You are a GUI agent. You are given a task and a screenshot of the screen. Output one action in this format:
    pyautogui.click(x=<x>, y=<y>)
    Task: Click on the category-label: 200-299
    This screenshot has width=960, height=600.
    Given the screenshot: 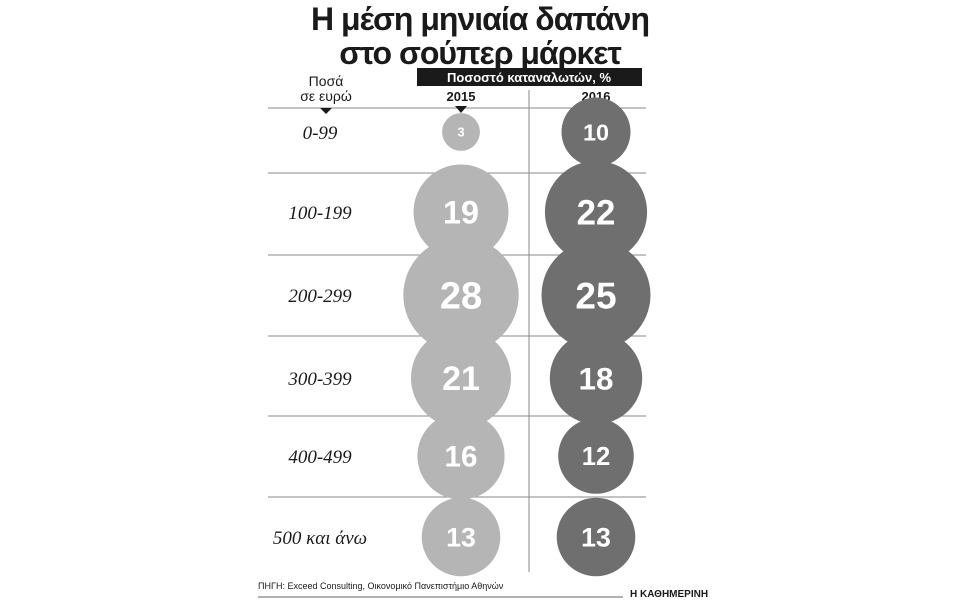 What is the action you would take?
    pyautogui.click(x=320, y=296)
    